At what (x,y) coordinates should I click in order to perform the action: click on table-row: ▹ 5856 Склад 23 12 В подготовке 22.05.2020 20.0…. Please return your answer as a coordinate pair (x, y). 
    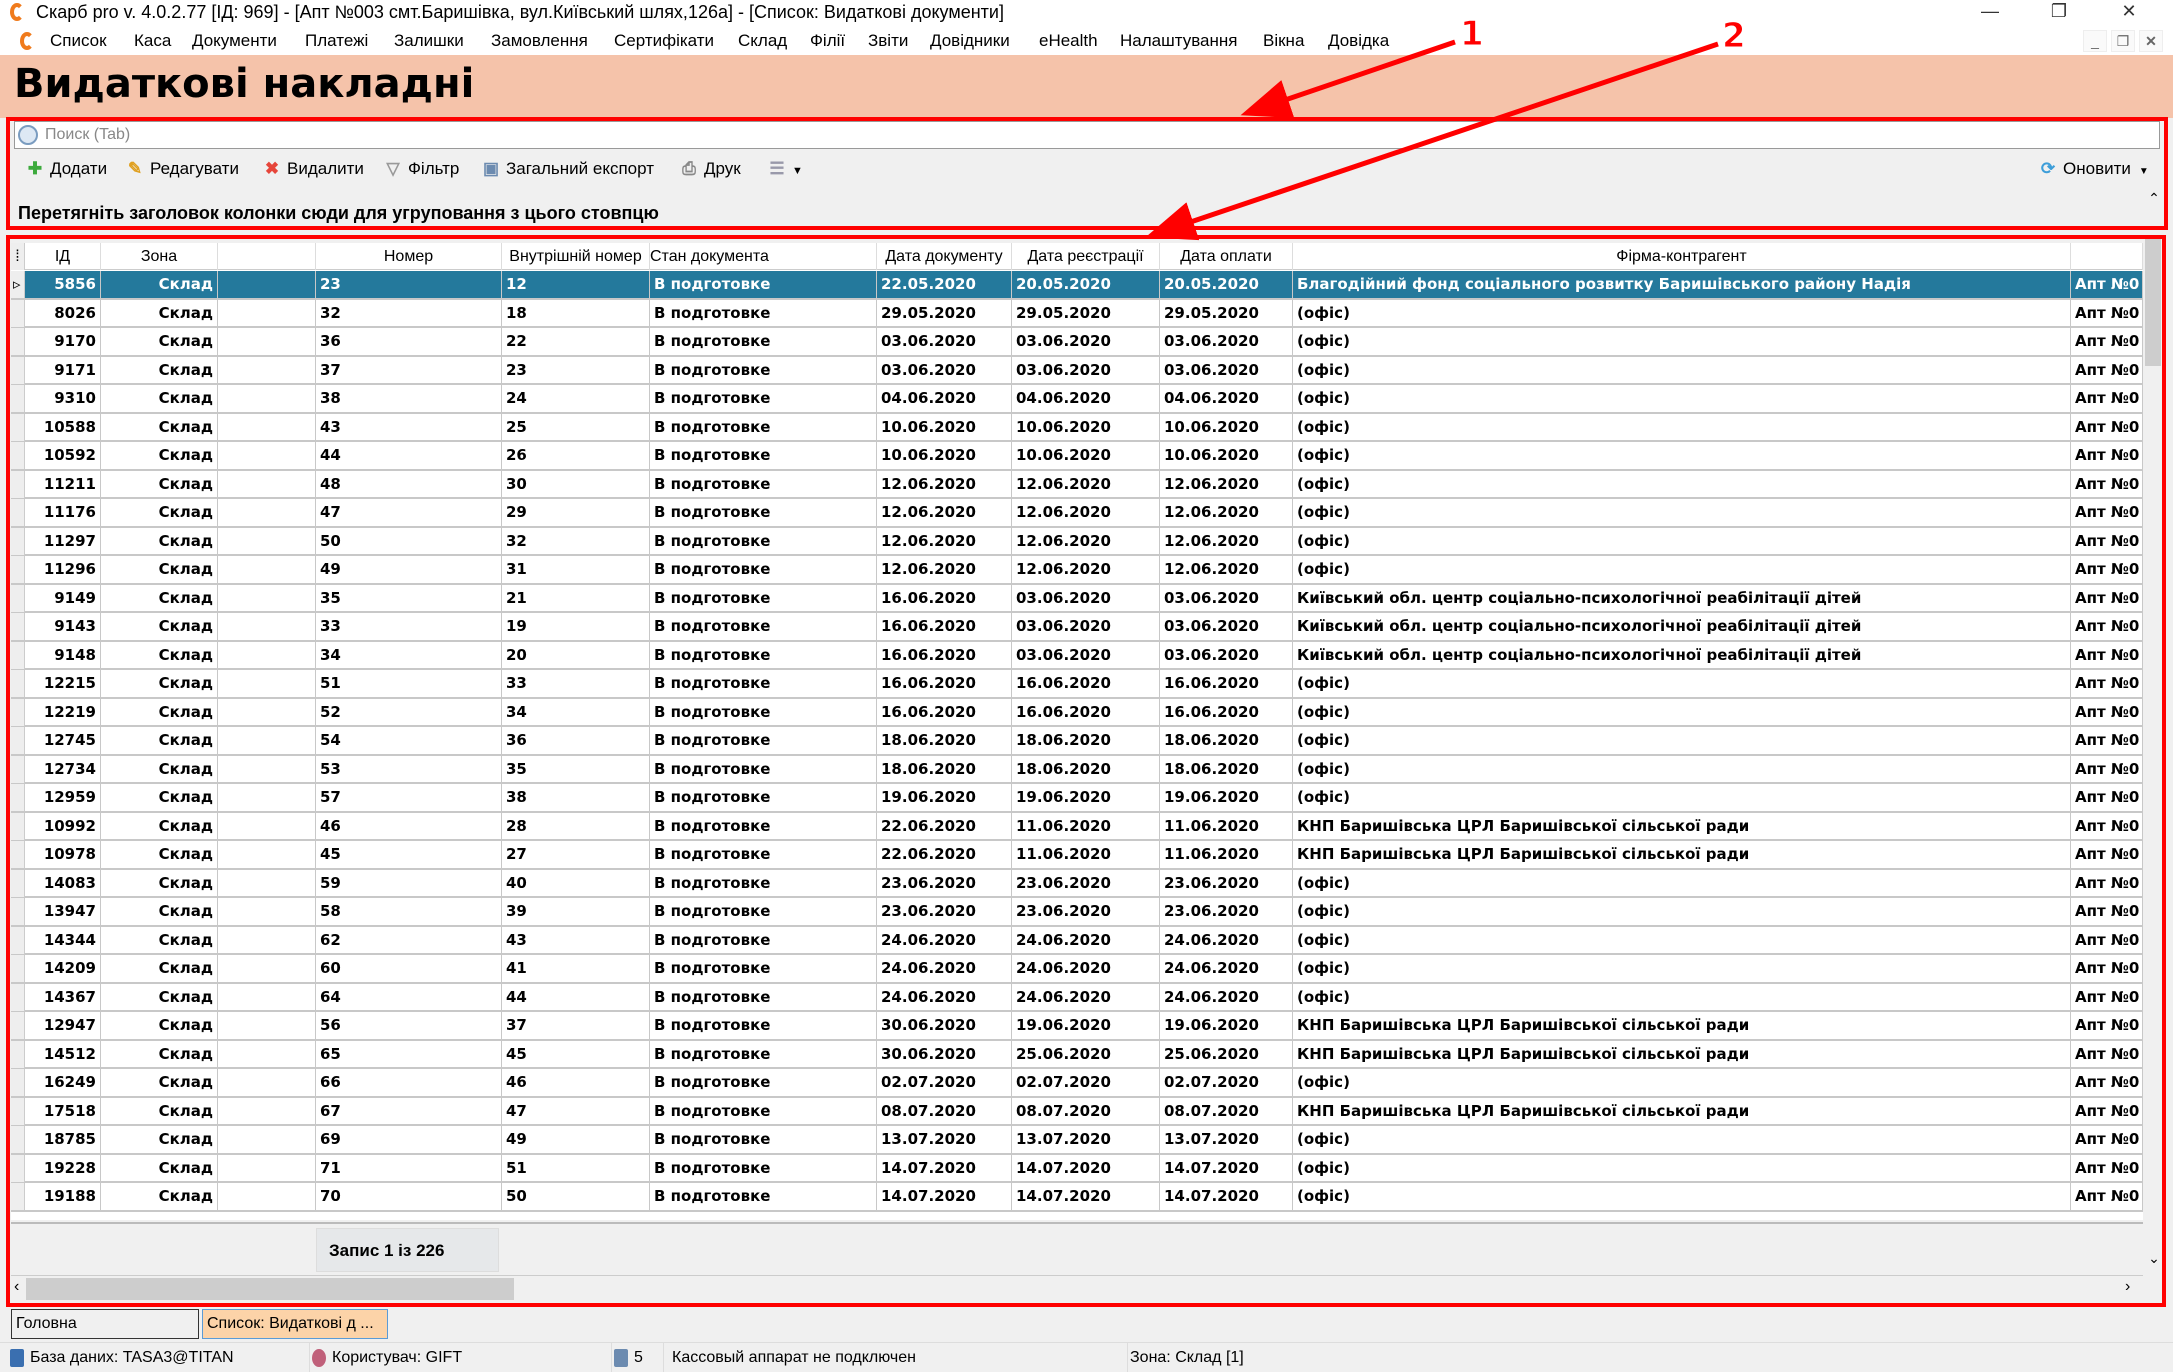
    Looking at the image, I should click on (1077, 285).